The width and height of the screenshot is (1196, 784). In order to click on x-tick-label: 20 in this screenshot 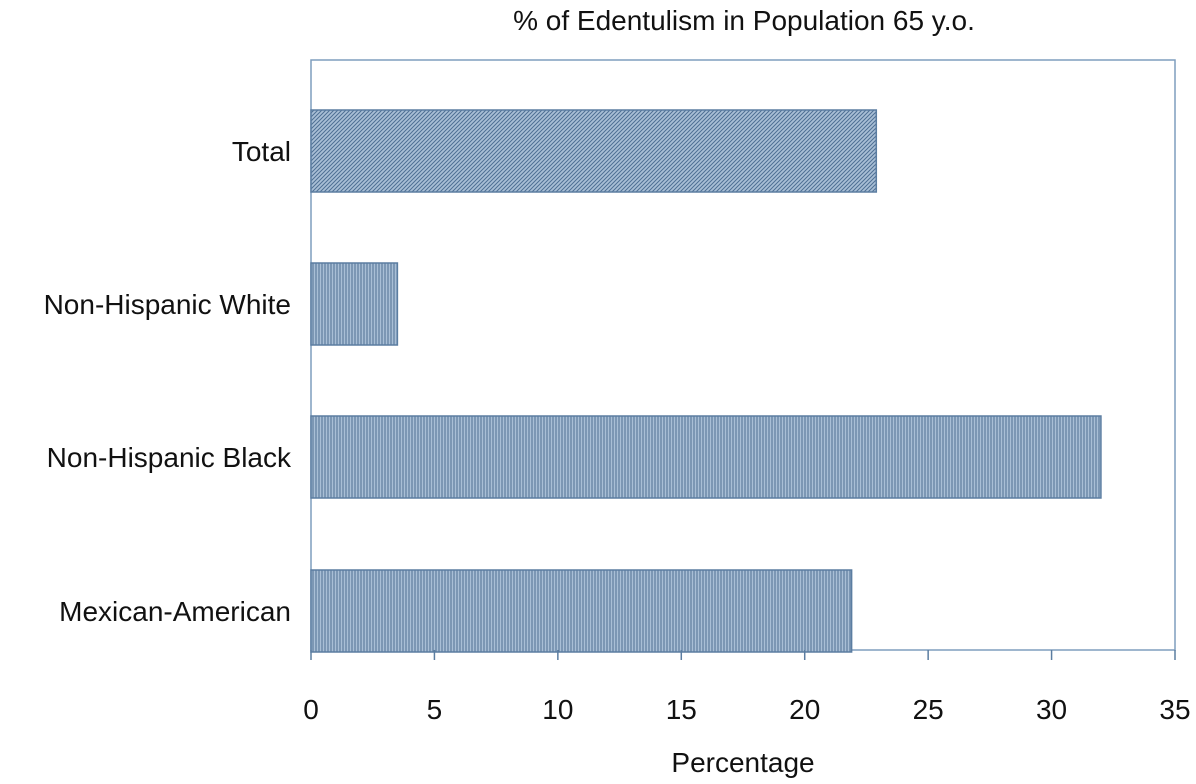, I will do `click(804, 709)`.